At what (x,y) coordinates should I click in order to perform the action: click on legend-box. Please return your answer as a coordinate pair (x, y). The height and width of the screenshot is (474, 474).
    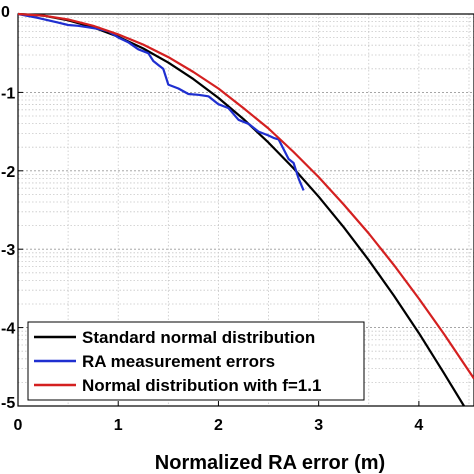
    Looking at the image, I should click on (196, 361).